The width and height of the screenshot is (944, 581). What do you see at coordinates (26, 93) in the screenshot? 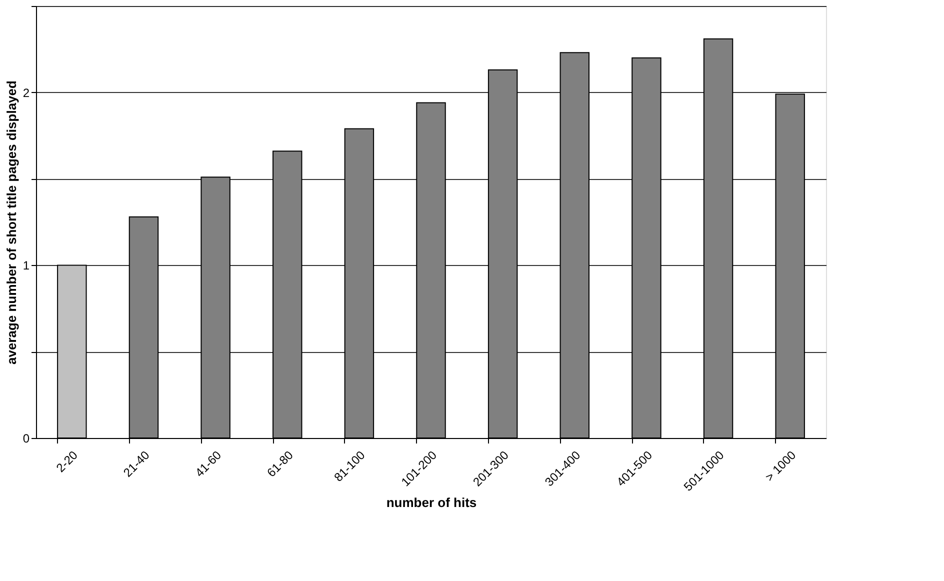
I see `y-tick-label: 2` at bounding box center [26, 93].